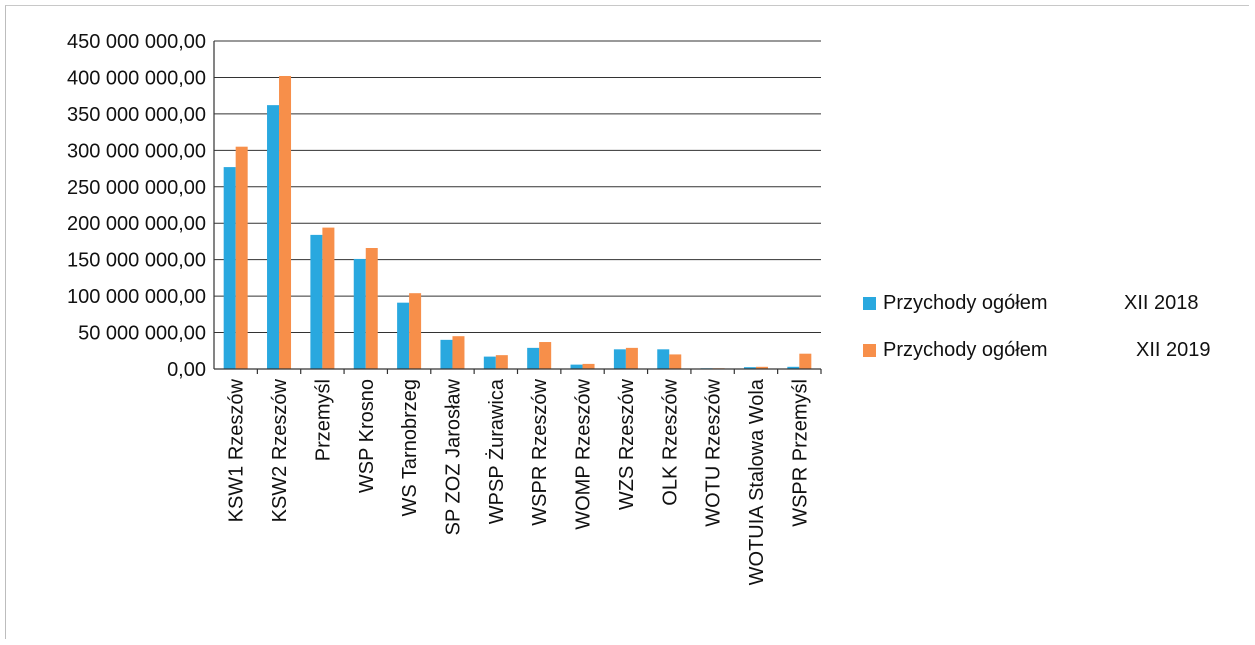 The height and width of the screenshot is (645, 1255). Describe the element at coordinates (1173, 350) in the screenshot. I see `legend-series-period: XII 2019` at that location.